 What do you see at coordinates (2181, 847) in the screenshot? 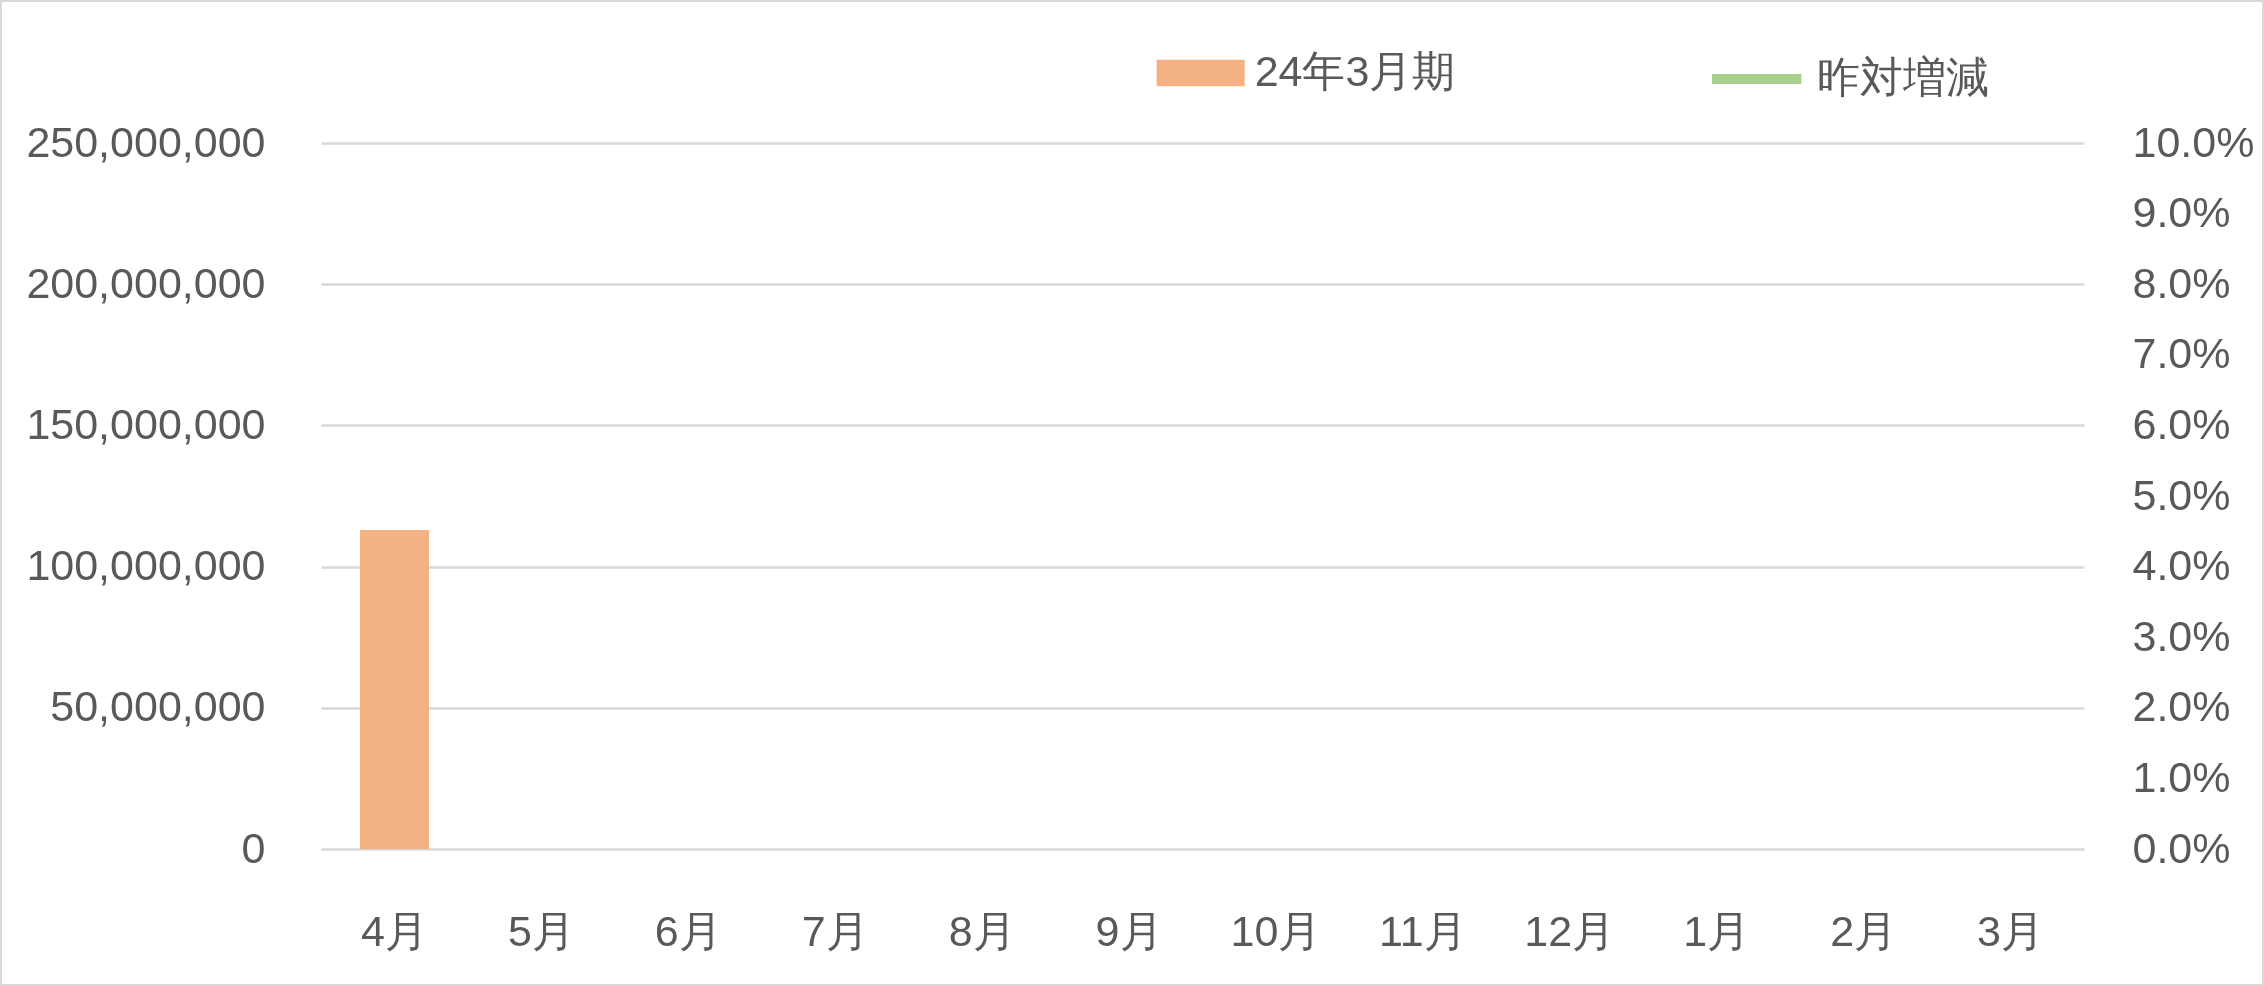
I see `y2-tick-label: 0.0%` at bounding box center [2181, 847].